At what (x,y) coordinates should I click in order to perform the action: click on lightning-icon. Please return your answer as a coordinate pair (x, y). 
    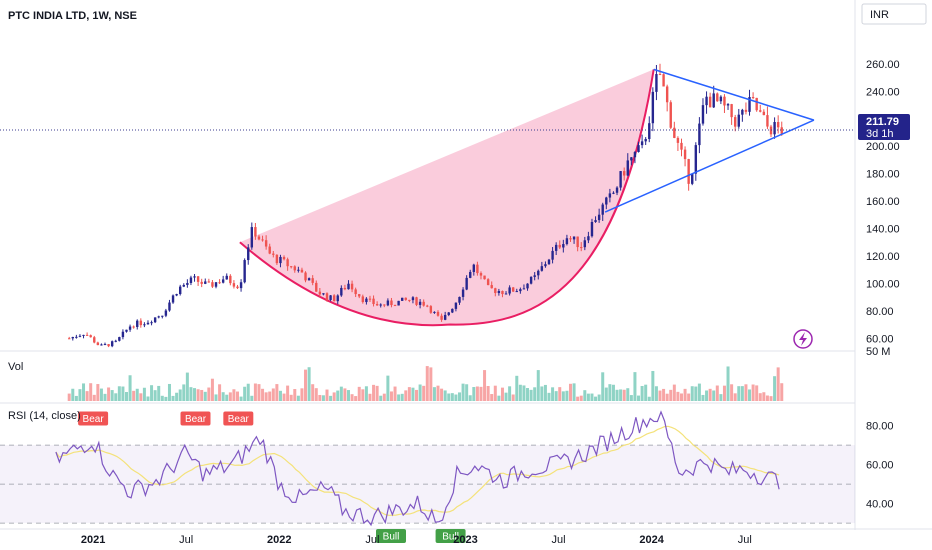
    Looking at the image, I should click on (803, 339).